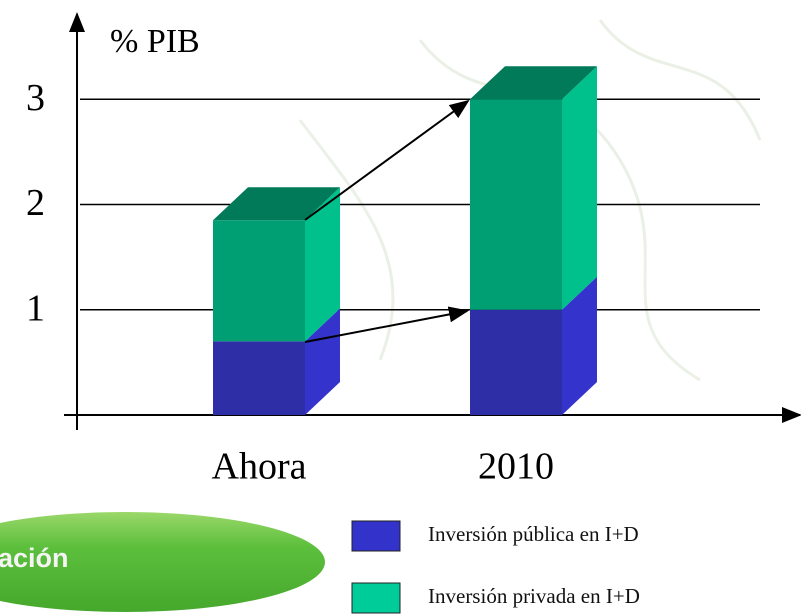 The width and height of the screenshot is (801, 614). Describe the element at coordinates (533, 534) in the screenshot. I see `legend-label: Inversión pública en I+D` at that location.